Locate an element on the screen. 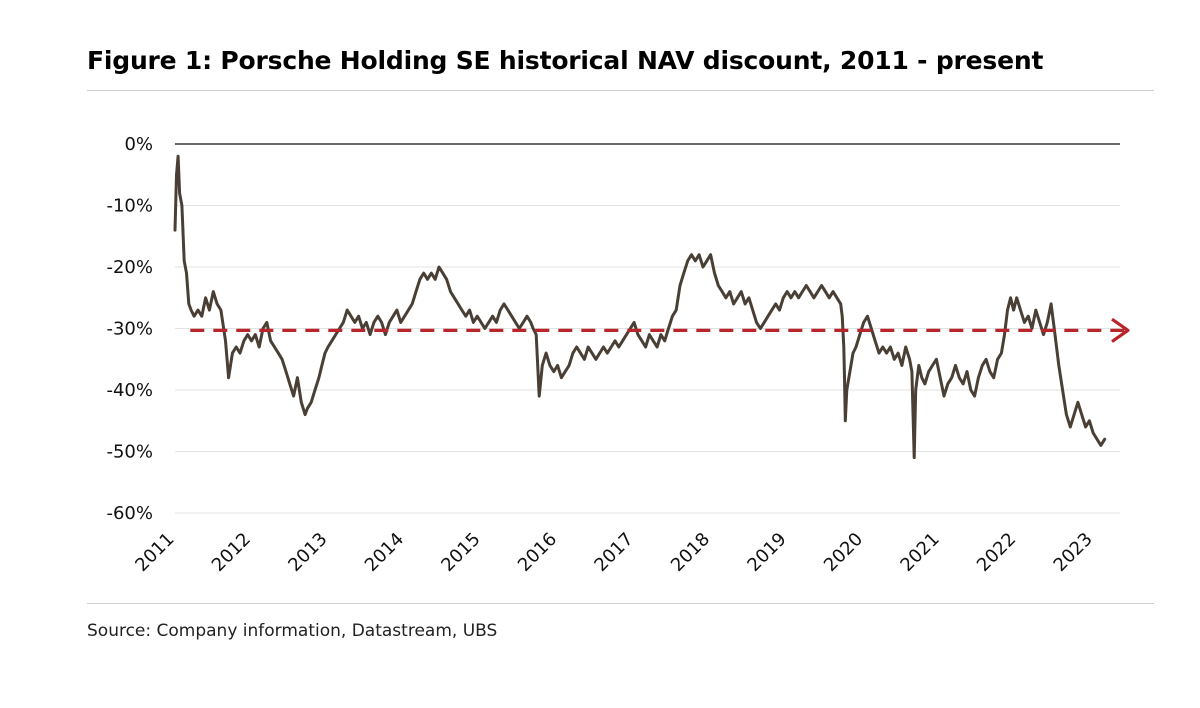 This screenshot has width=1200, height=708. x-tick-label: 2015 is located at coordinates (460, 552).